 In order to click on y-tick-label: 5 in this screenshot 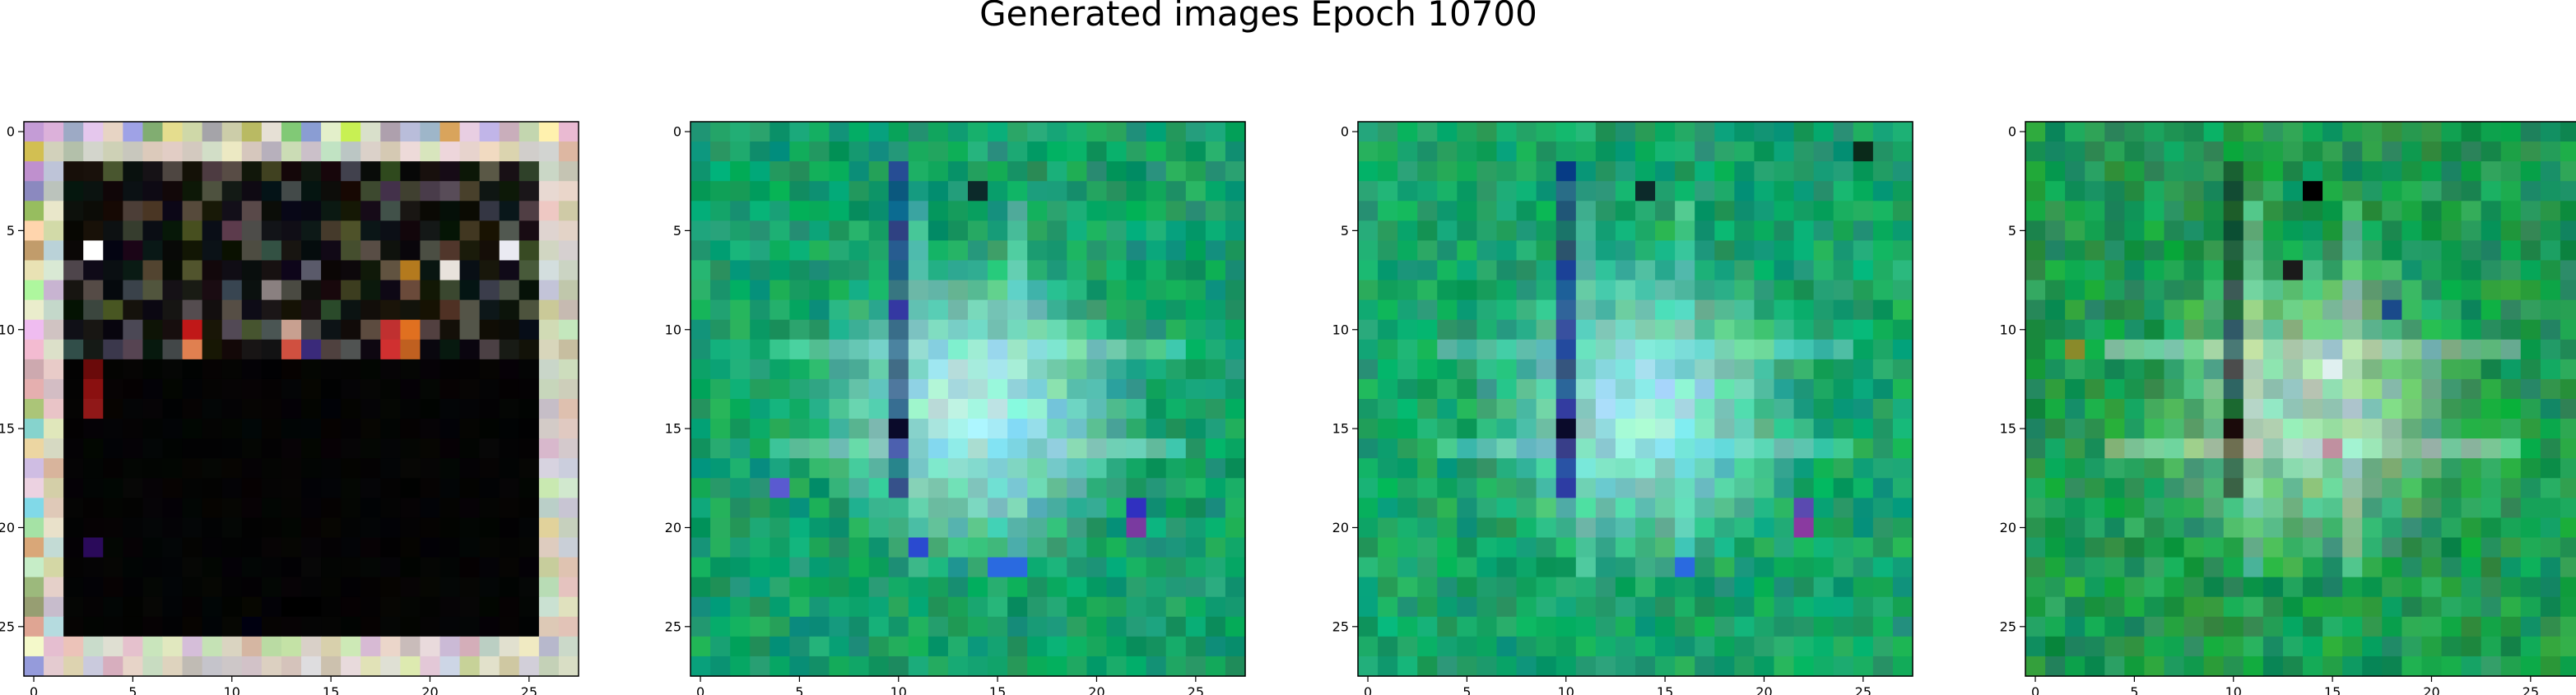, I will do `click(1345, 231)`.